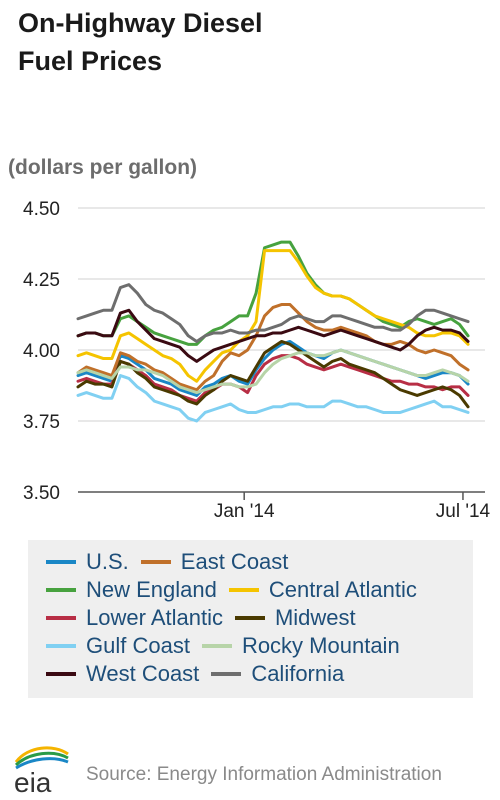 The height and width of the screenshot is (800, 500). Describe the element at coordinates (273, 335) in the screenshot. I see `series-line-west-coast` at that location.